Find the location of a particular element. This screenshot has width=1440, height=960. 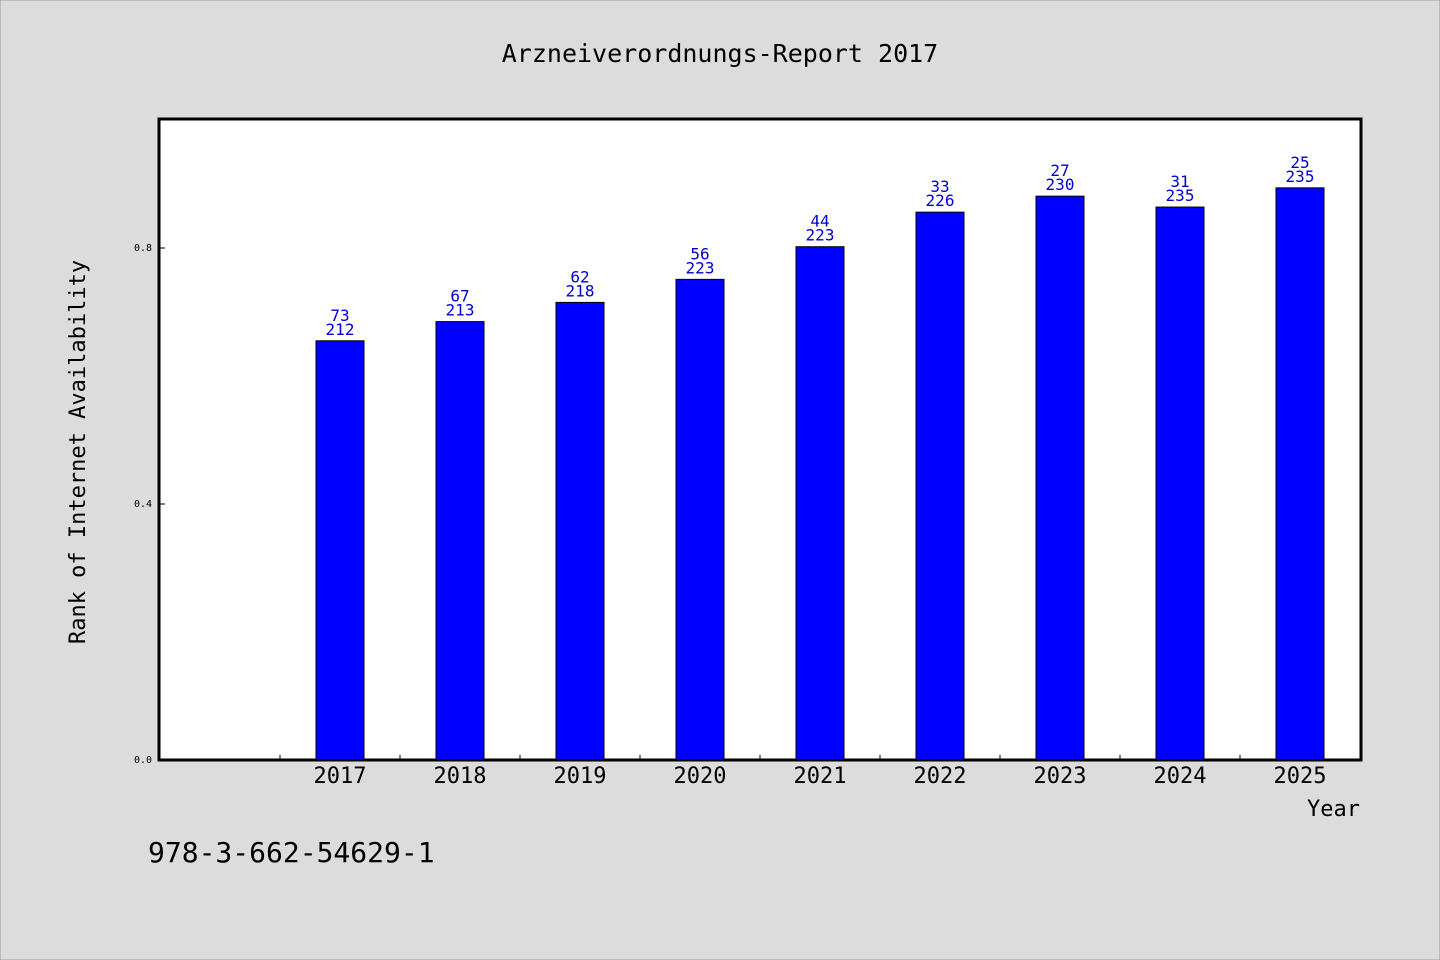

bar-rank-label-2021: 44 is located at coordinates (819, 221).